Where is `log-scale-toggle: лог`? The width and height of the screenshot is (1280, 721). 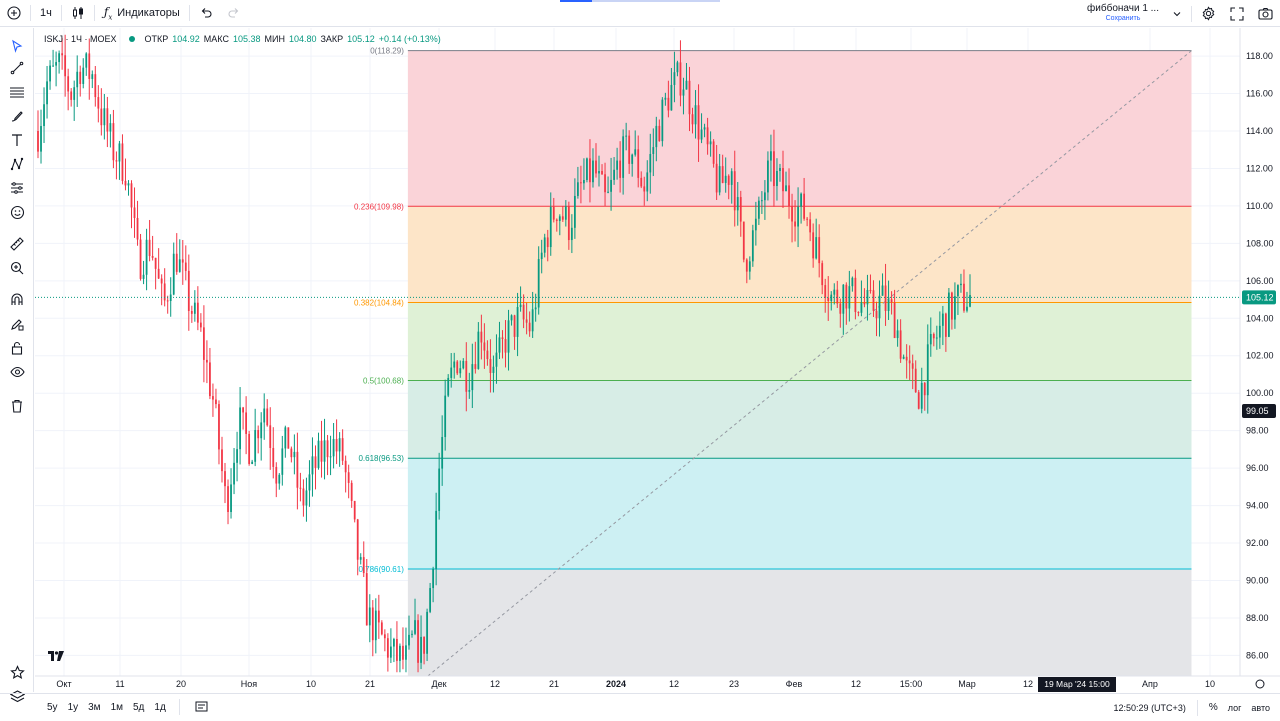 log-scale-toggle: лог is located at coordinates (1234, 707).